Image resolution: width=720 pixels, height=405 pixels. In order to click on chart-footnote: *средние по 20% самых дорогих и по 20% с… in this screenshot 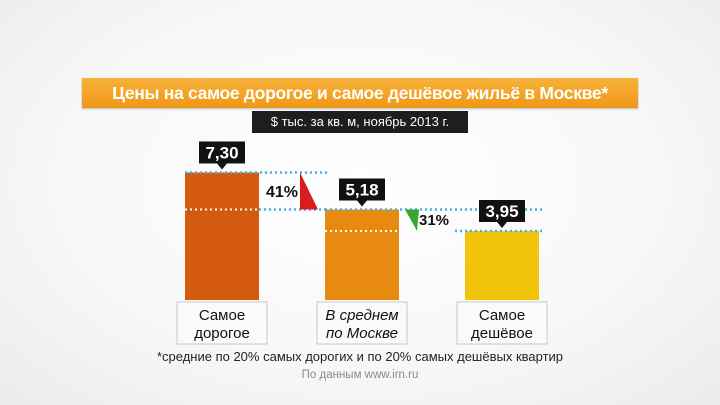, I will do `click(360, 356)`.